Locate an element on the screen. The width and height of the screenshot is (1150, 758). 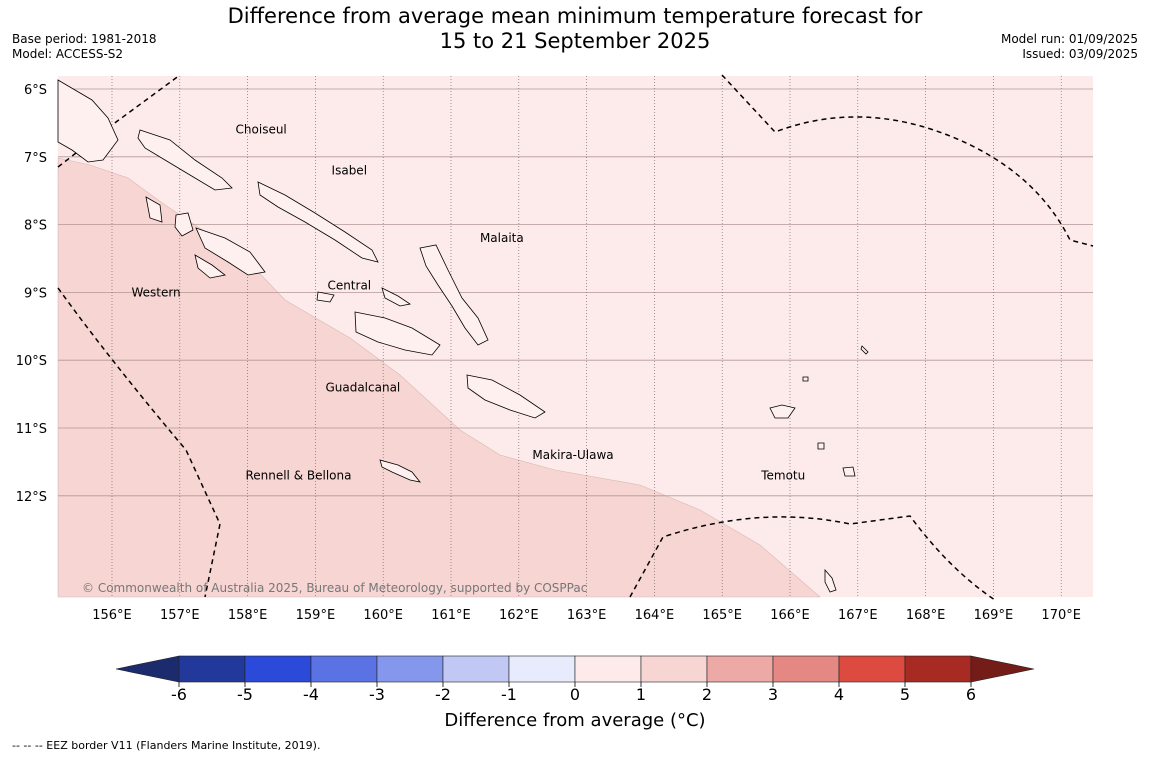
colorbar-tick-label: 2 is located at coordinates (707, 692).